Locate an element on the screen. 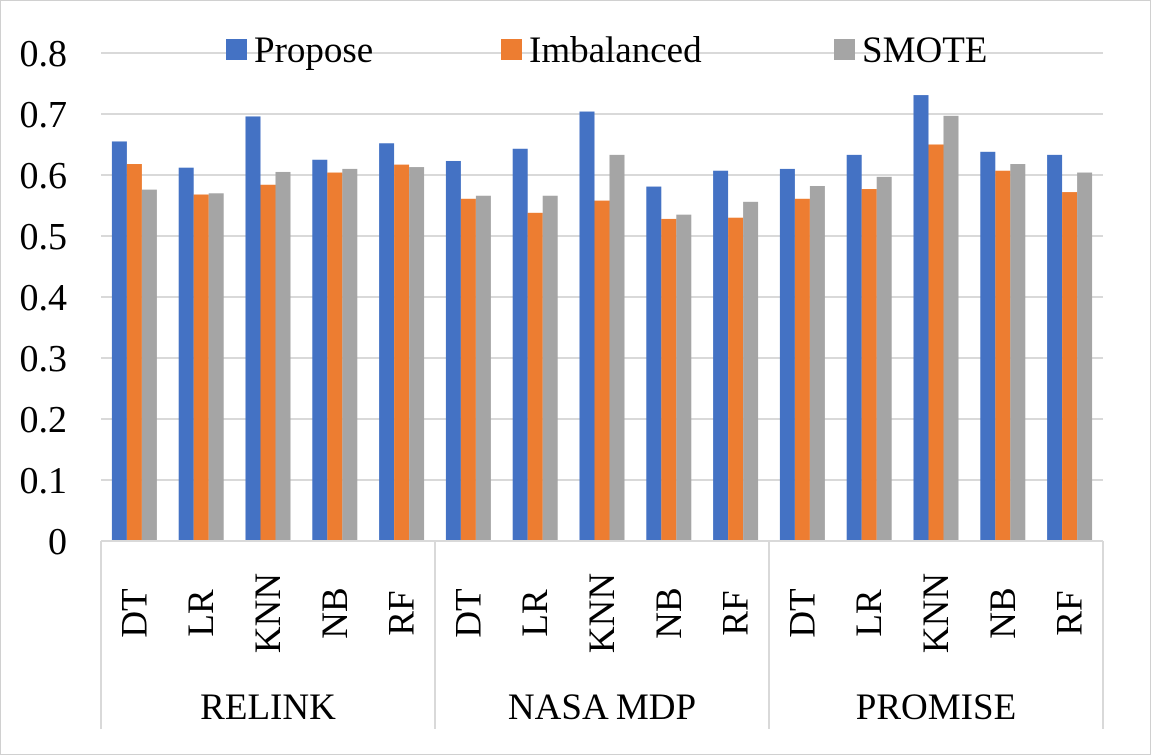 The width and height of the screenshot is (1151, 756). y-tick-label: 0.1 is located at coordinates (44, 481).